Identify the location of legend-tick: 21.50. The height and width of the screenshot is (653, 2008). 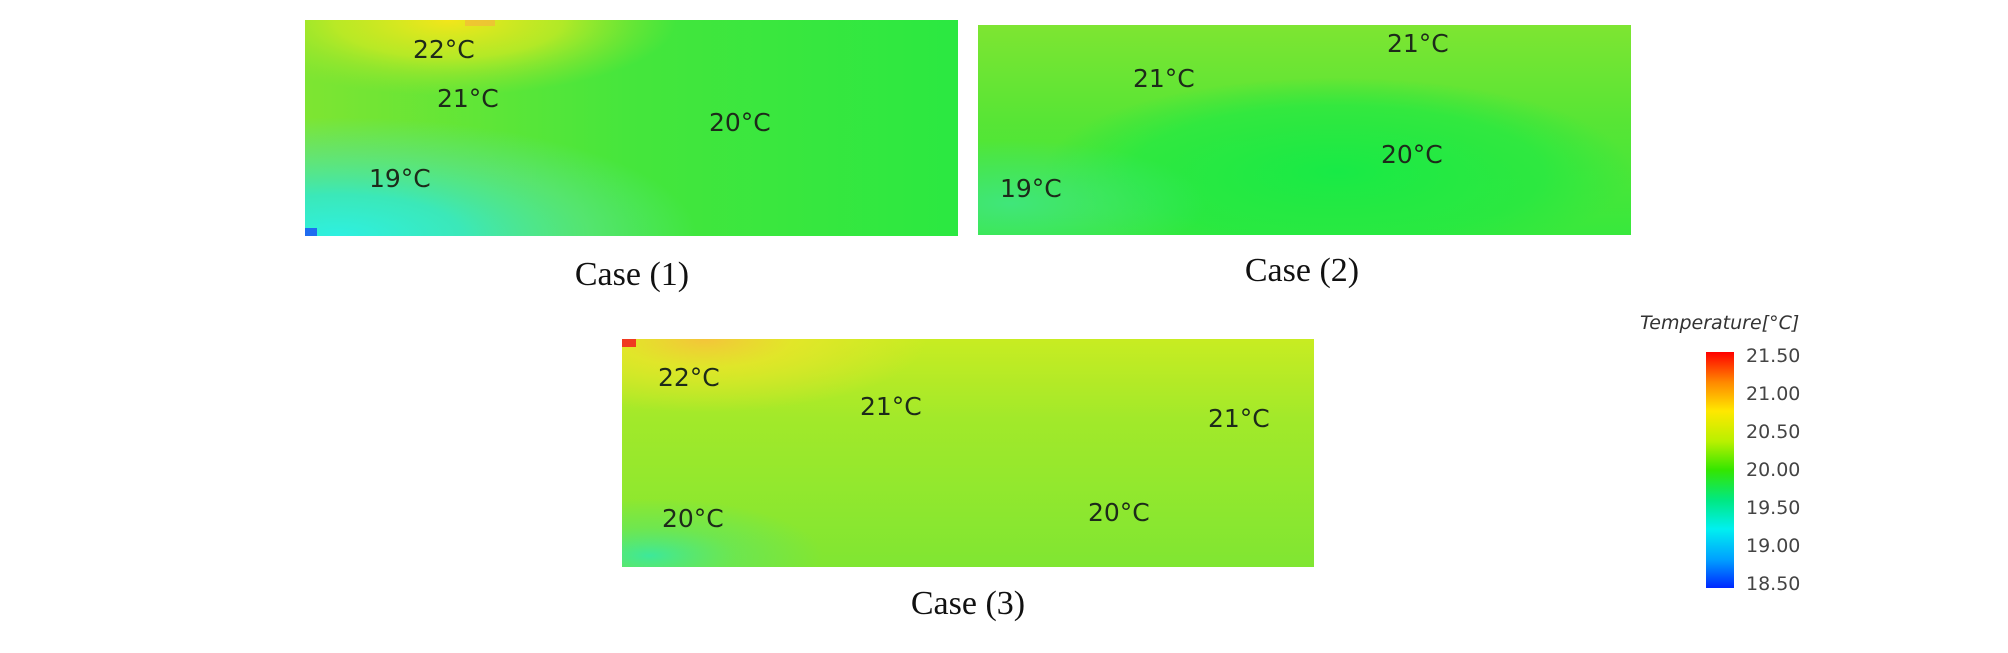
(1773, 356).